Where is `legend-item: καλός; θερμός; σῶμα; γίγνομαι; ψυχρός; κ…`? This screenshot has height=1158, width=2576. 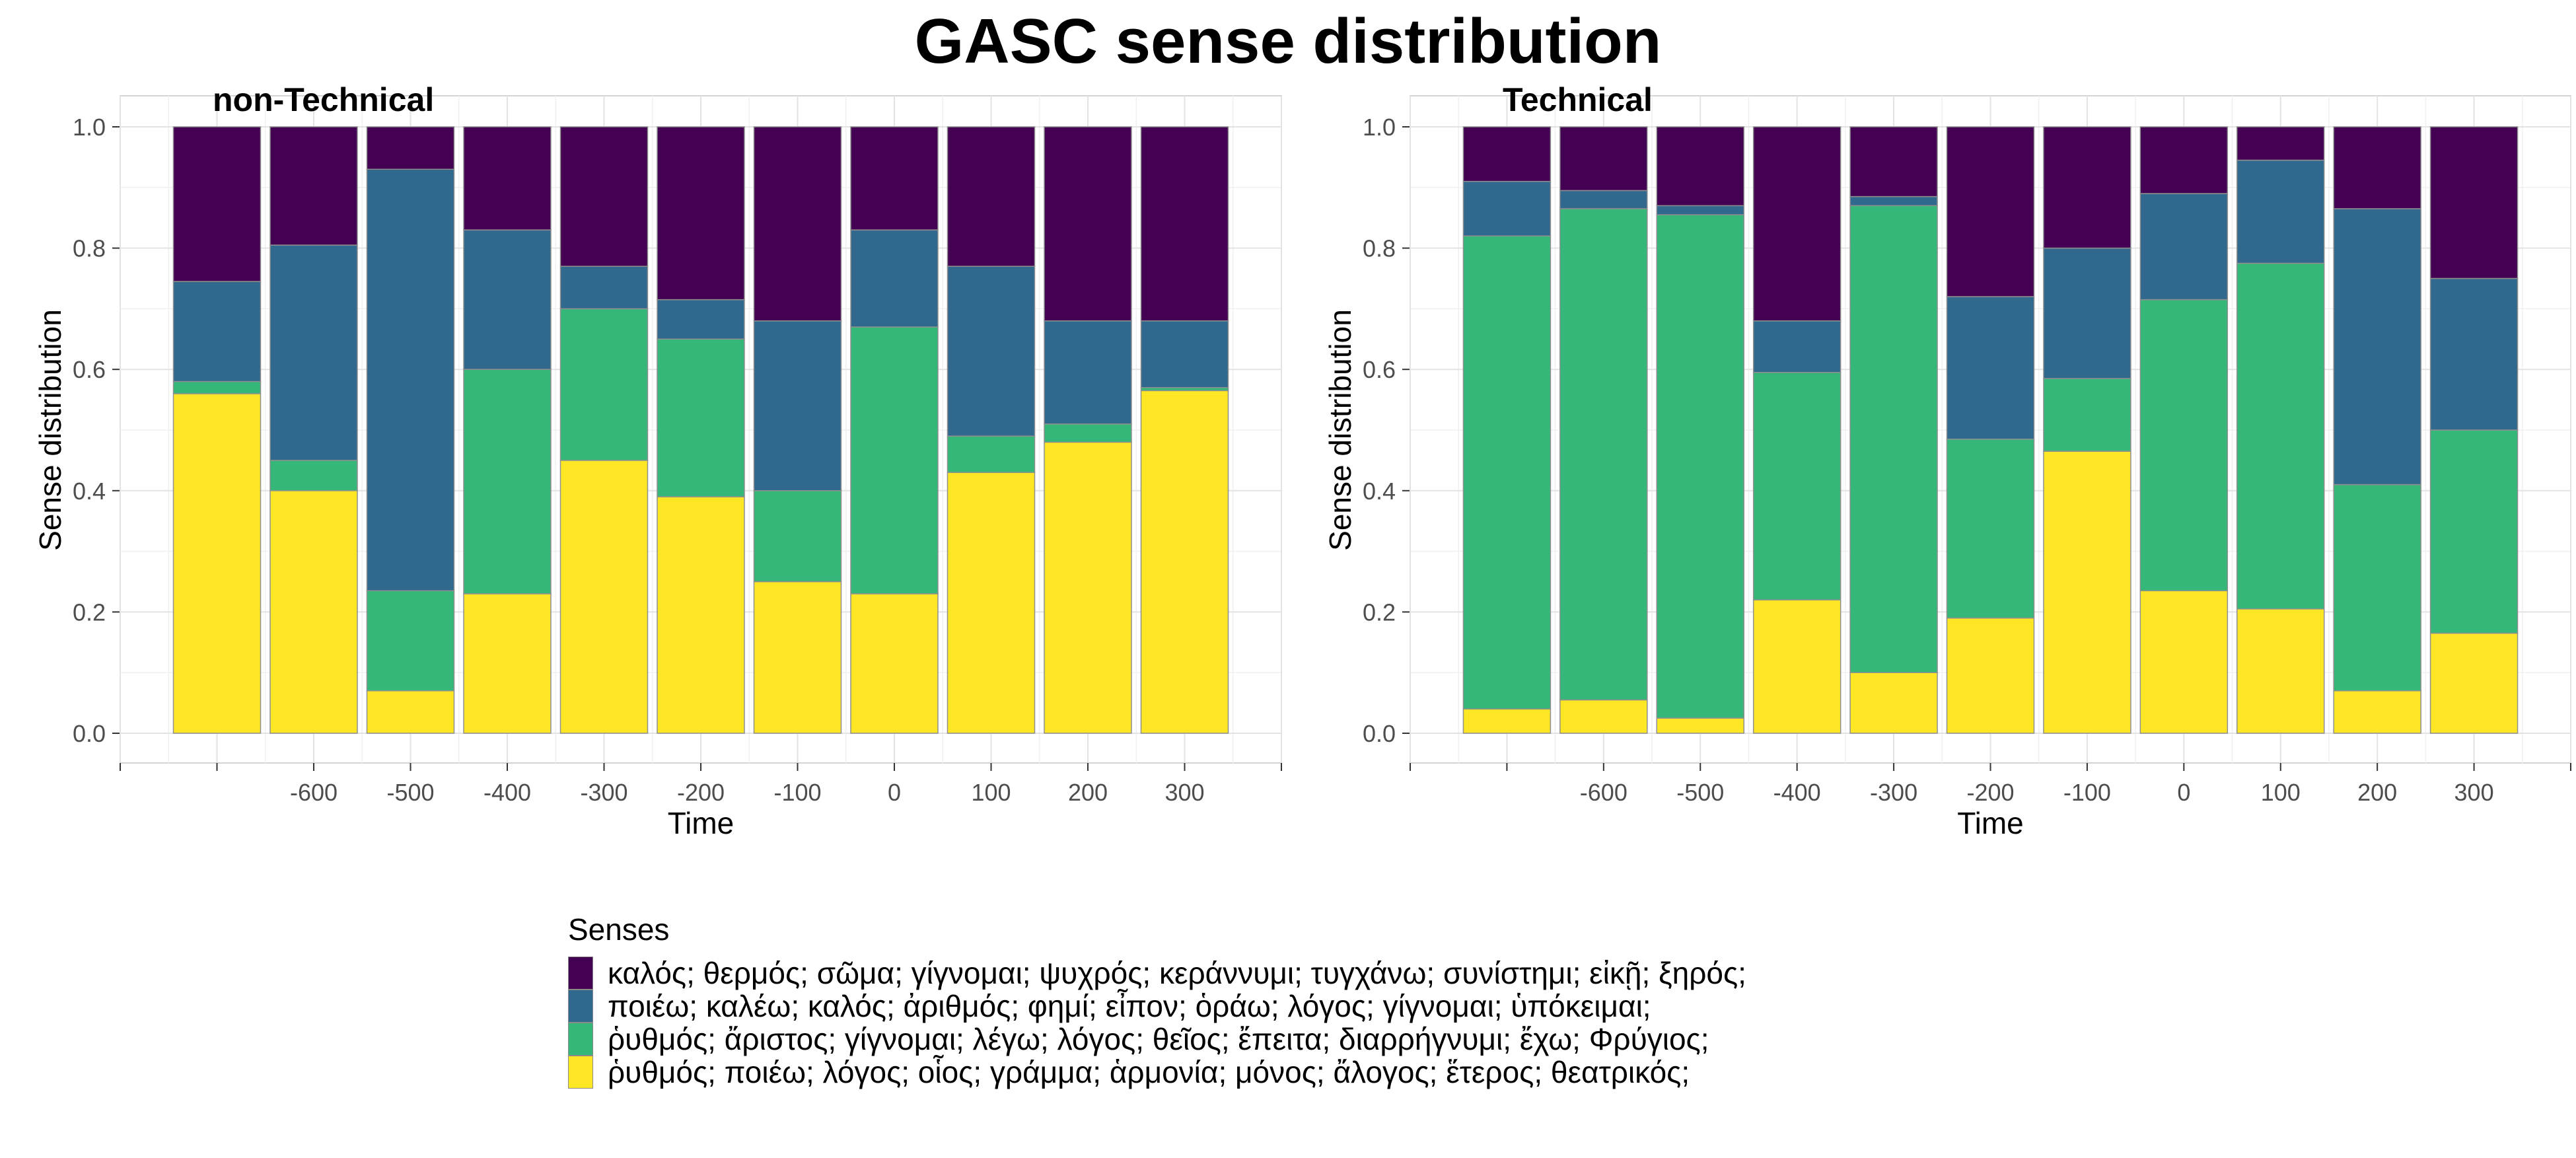 legend-item: καλός; θερμός; σῶμα; γίγνομαι; ψυχρός; κ… is located at coordinates (1157, 973).